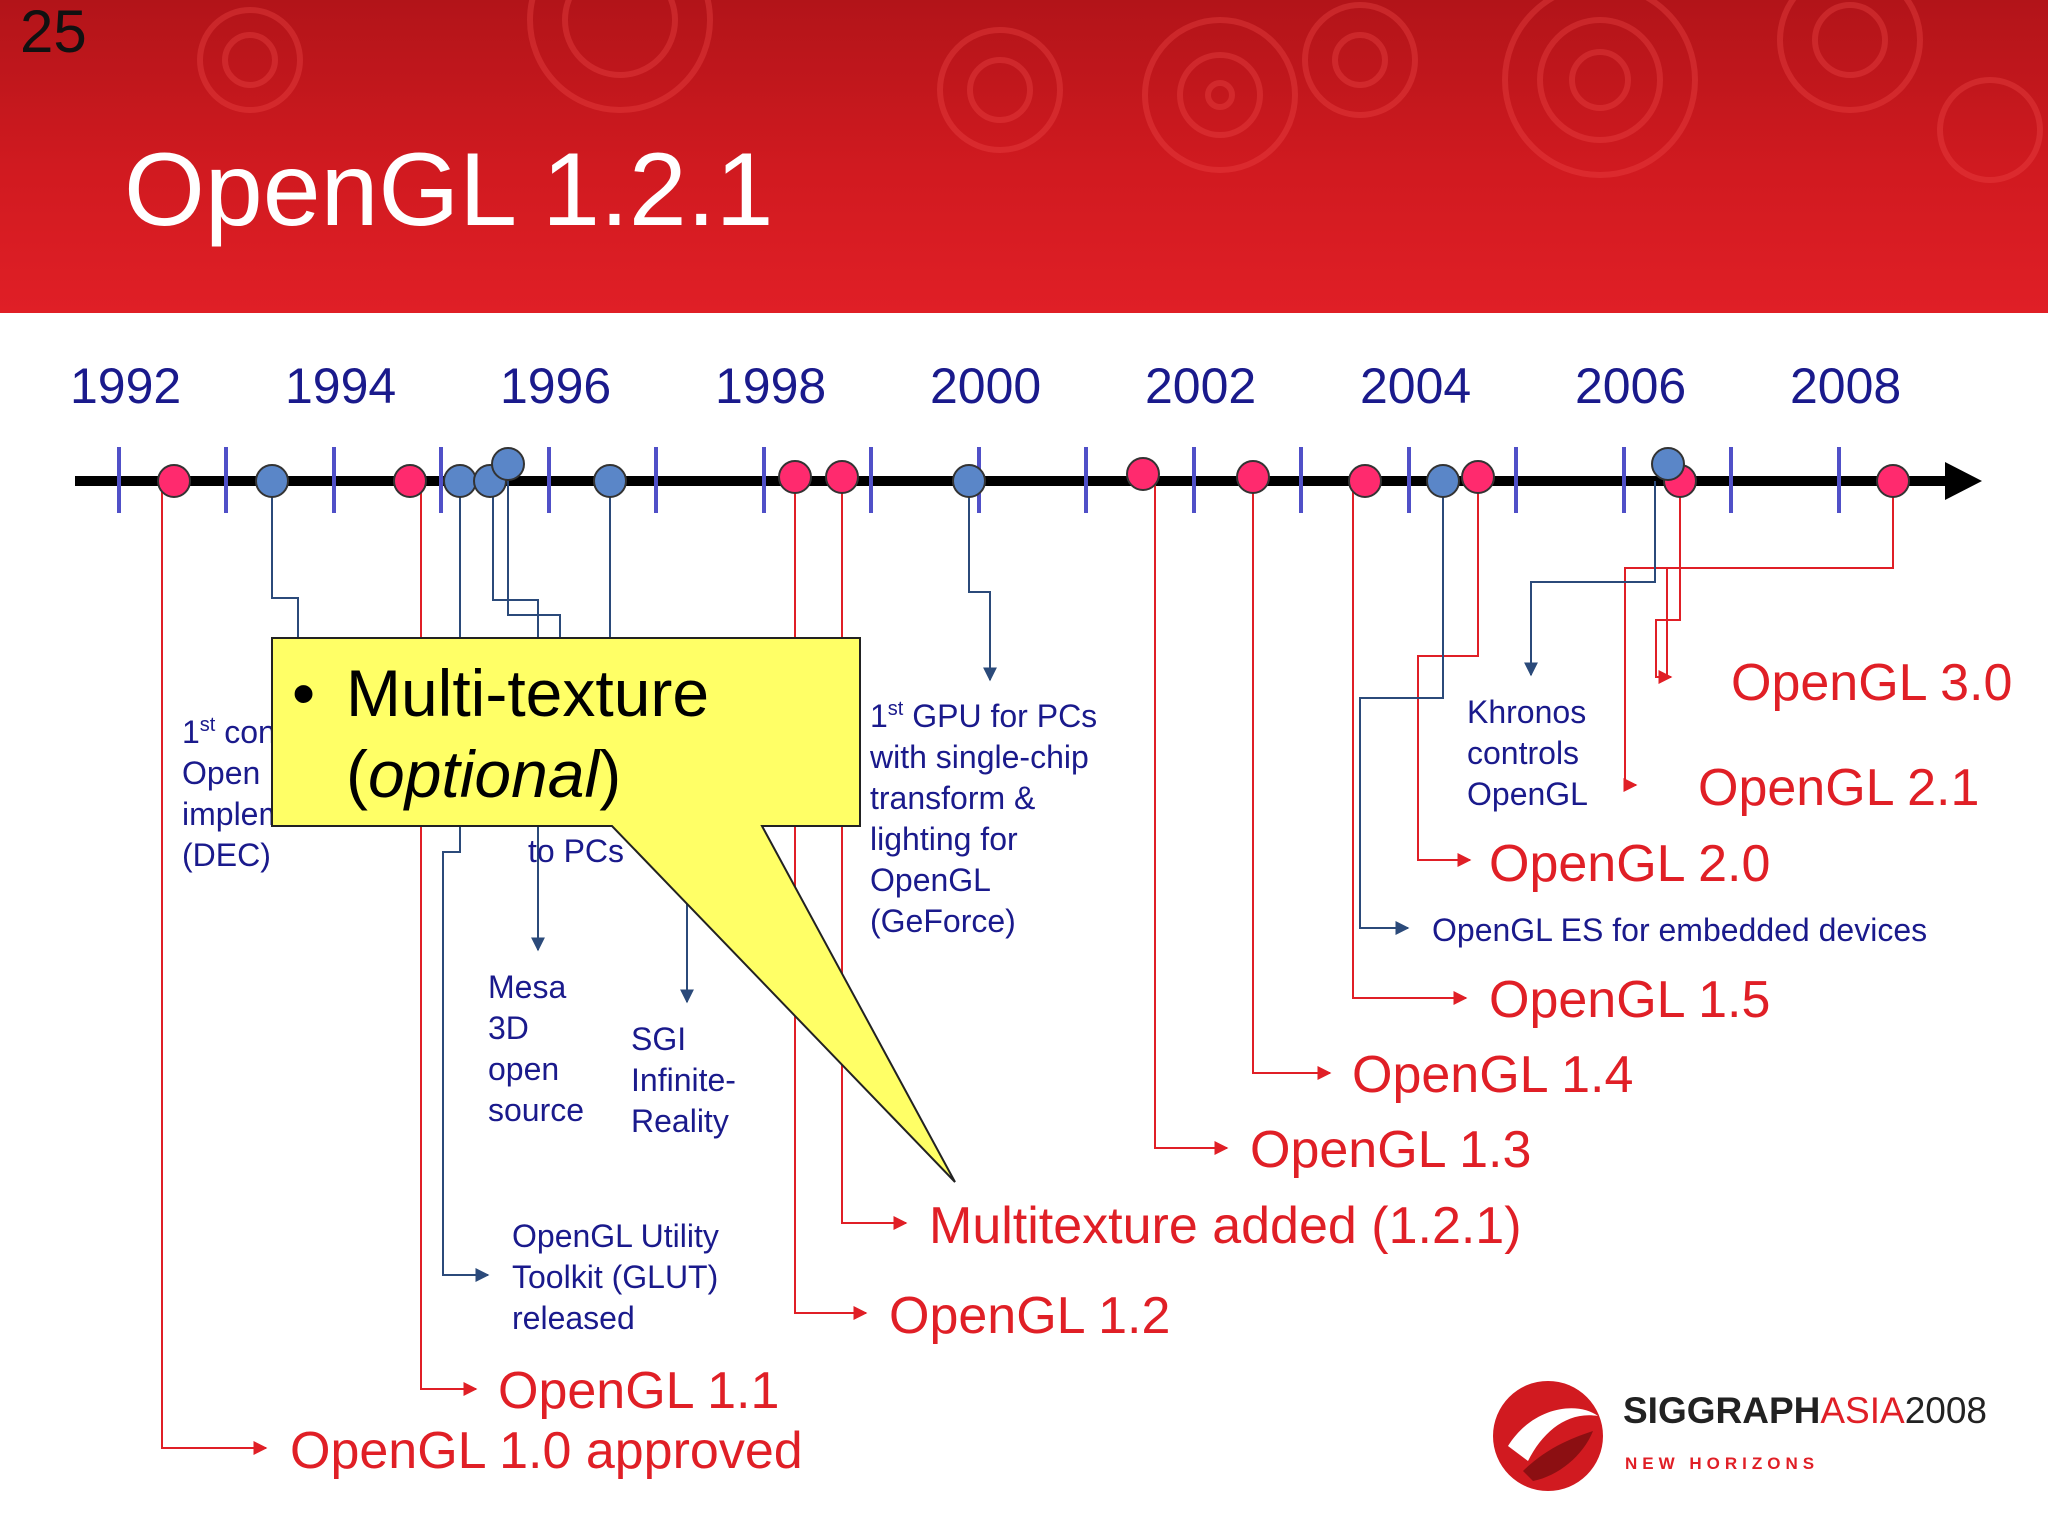  What do you see at coordinates (53, 32) in the screenshot?
I see `slide-number: 25` at bounding box center [53, 32].